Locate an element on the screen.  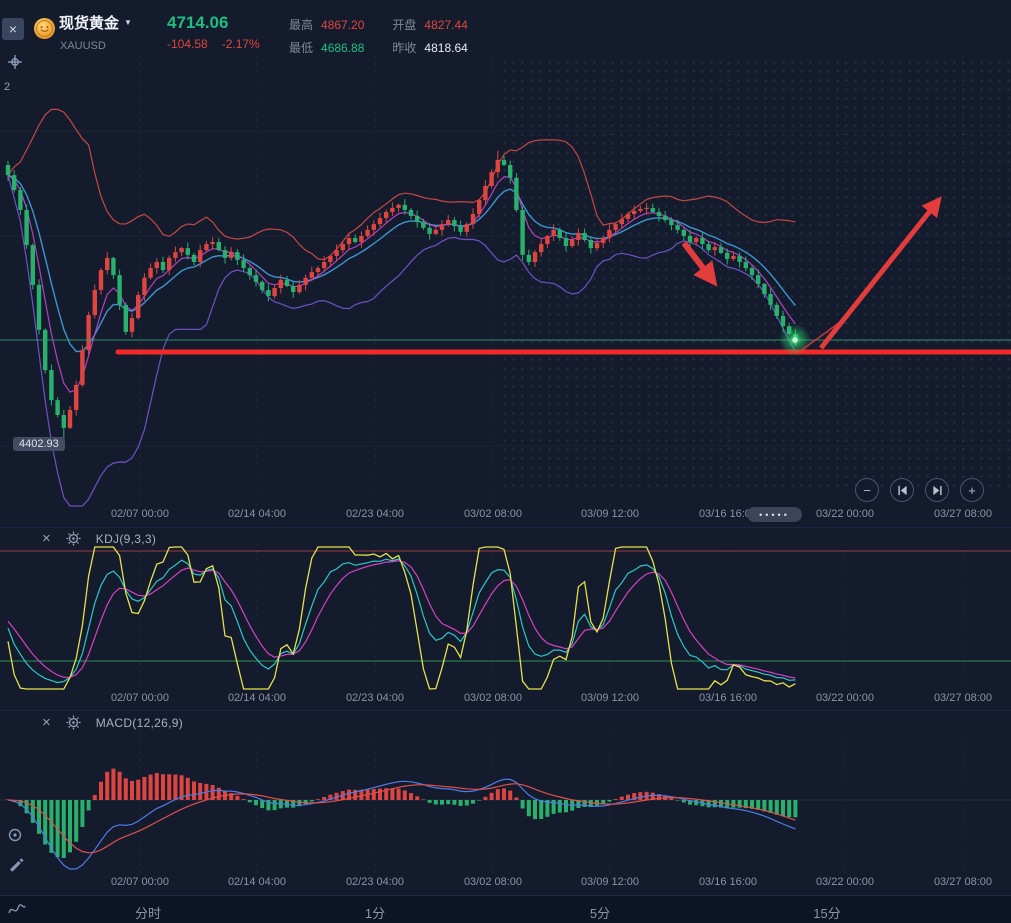
zoom-in-button: + is located at coordinates (972, 490).